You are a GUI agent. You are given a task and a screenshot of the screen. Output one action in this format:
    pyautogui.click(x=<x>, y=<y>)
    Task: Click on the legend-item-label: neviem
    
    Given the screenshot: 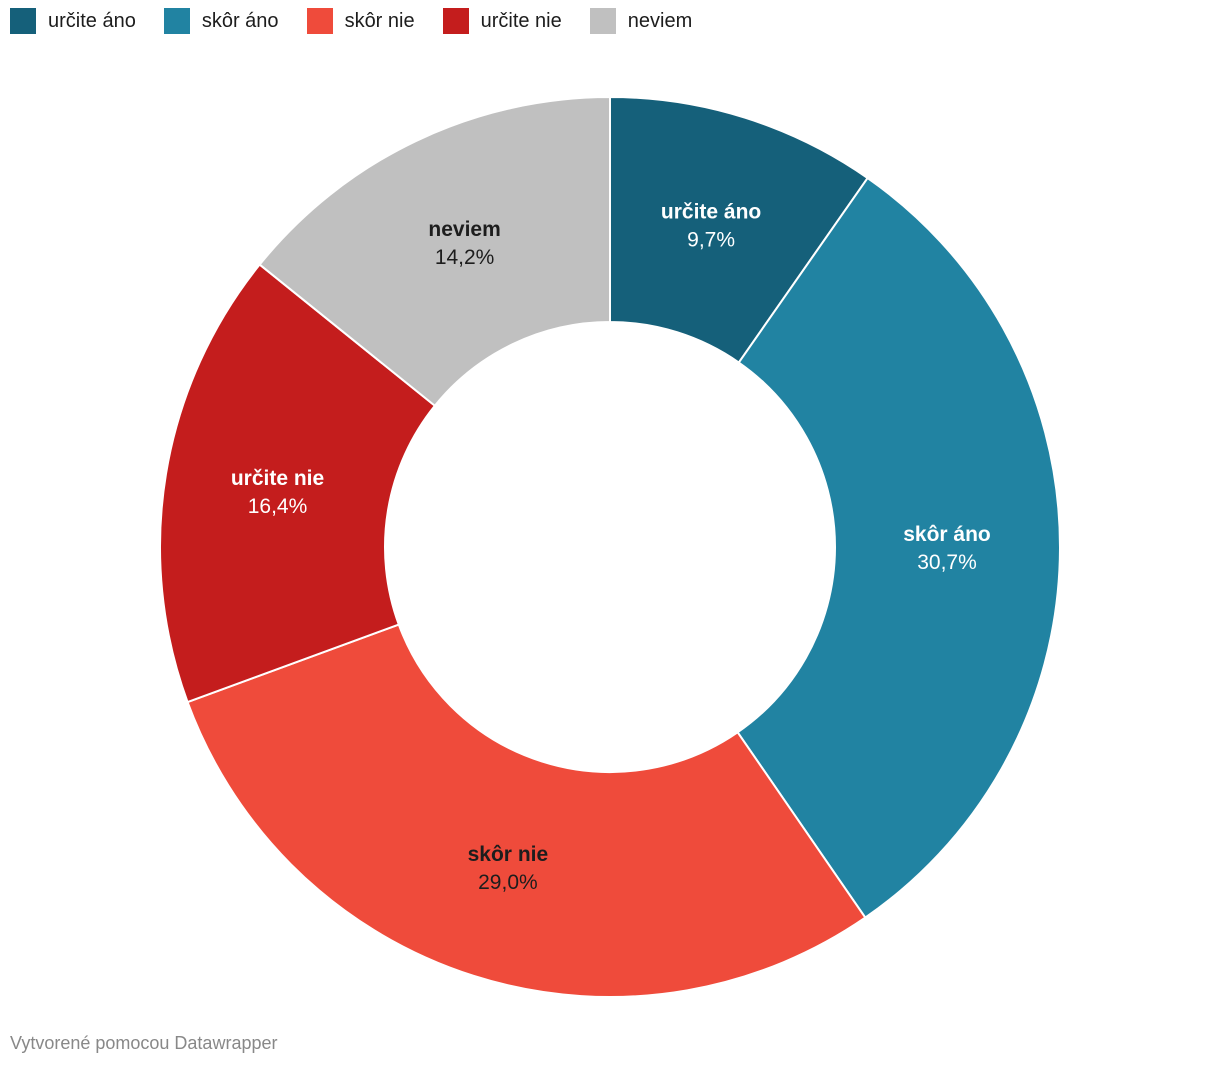 What is the action you would take?
    pyautogui.click(x=660, y=20)
    